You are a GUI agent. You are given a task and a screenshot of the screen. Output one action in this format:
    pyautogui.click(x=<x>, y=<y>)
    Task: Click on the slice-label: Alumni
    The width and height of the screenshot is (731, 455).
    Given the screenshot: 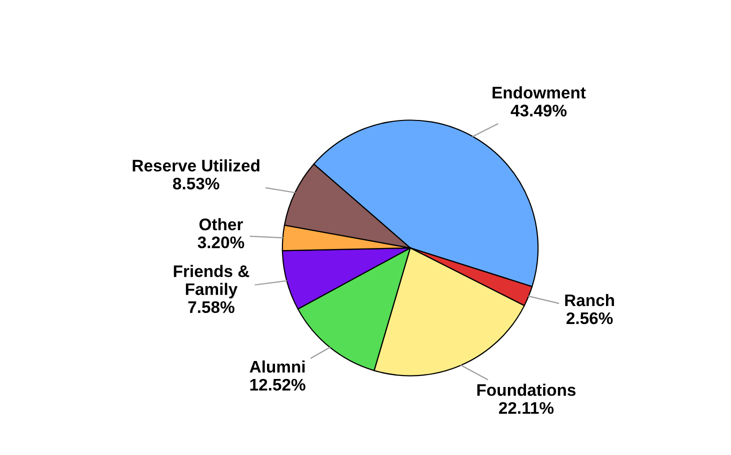 What is the action you would take?
    pyautogui.click(x=277, y=366)
    